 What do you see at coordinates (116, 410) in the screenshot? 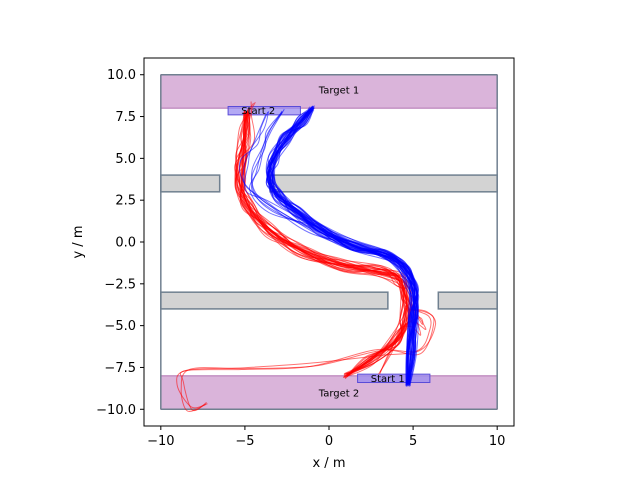
I see `y-tick-label: −10.0` at bounding box center [116, 410].